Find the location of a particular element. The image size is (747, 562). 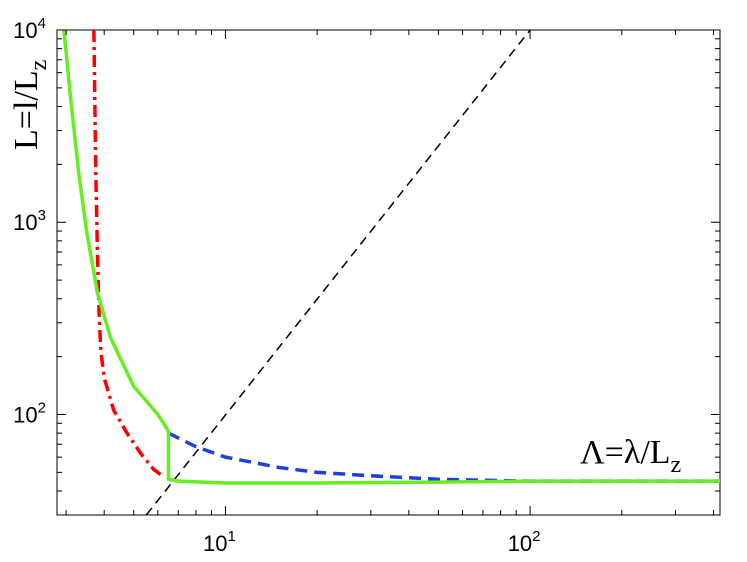

x-tick-label: 10² is located at coordinates (524, 542).